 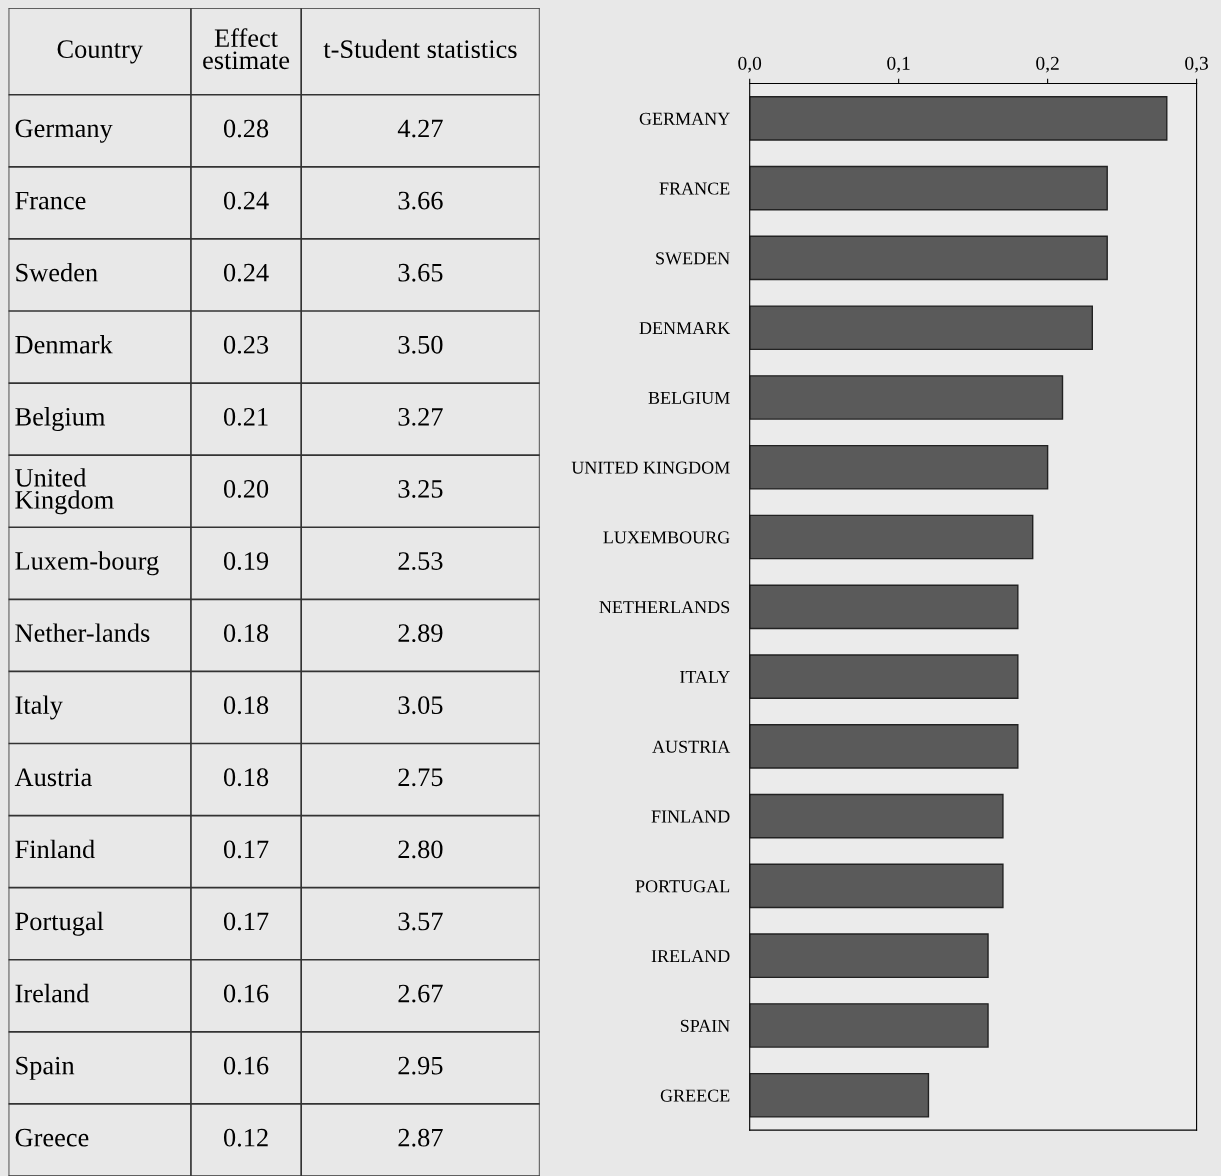 What do you see at coordinates (64, 491) in the screenshot?
I see `category-label: United Kingdom` at bounding box center [64, 491].